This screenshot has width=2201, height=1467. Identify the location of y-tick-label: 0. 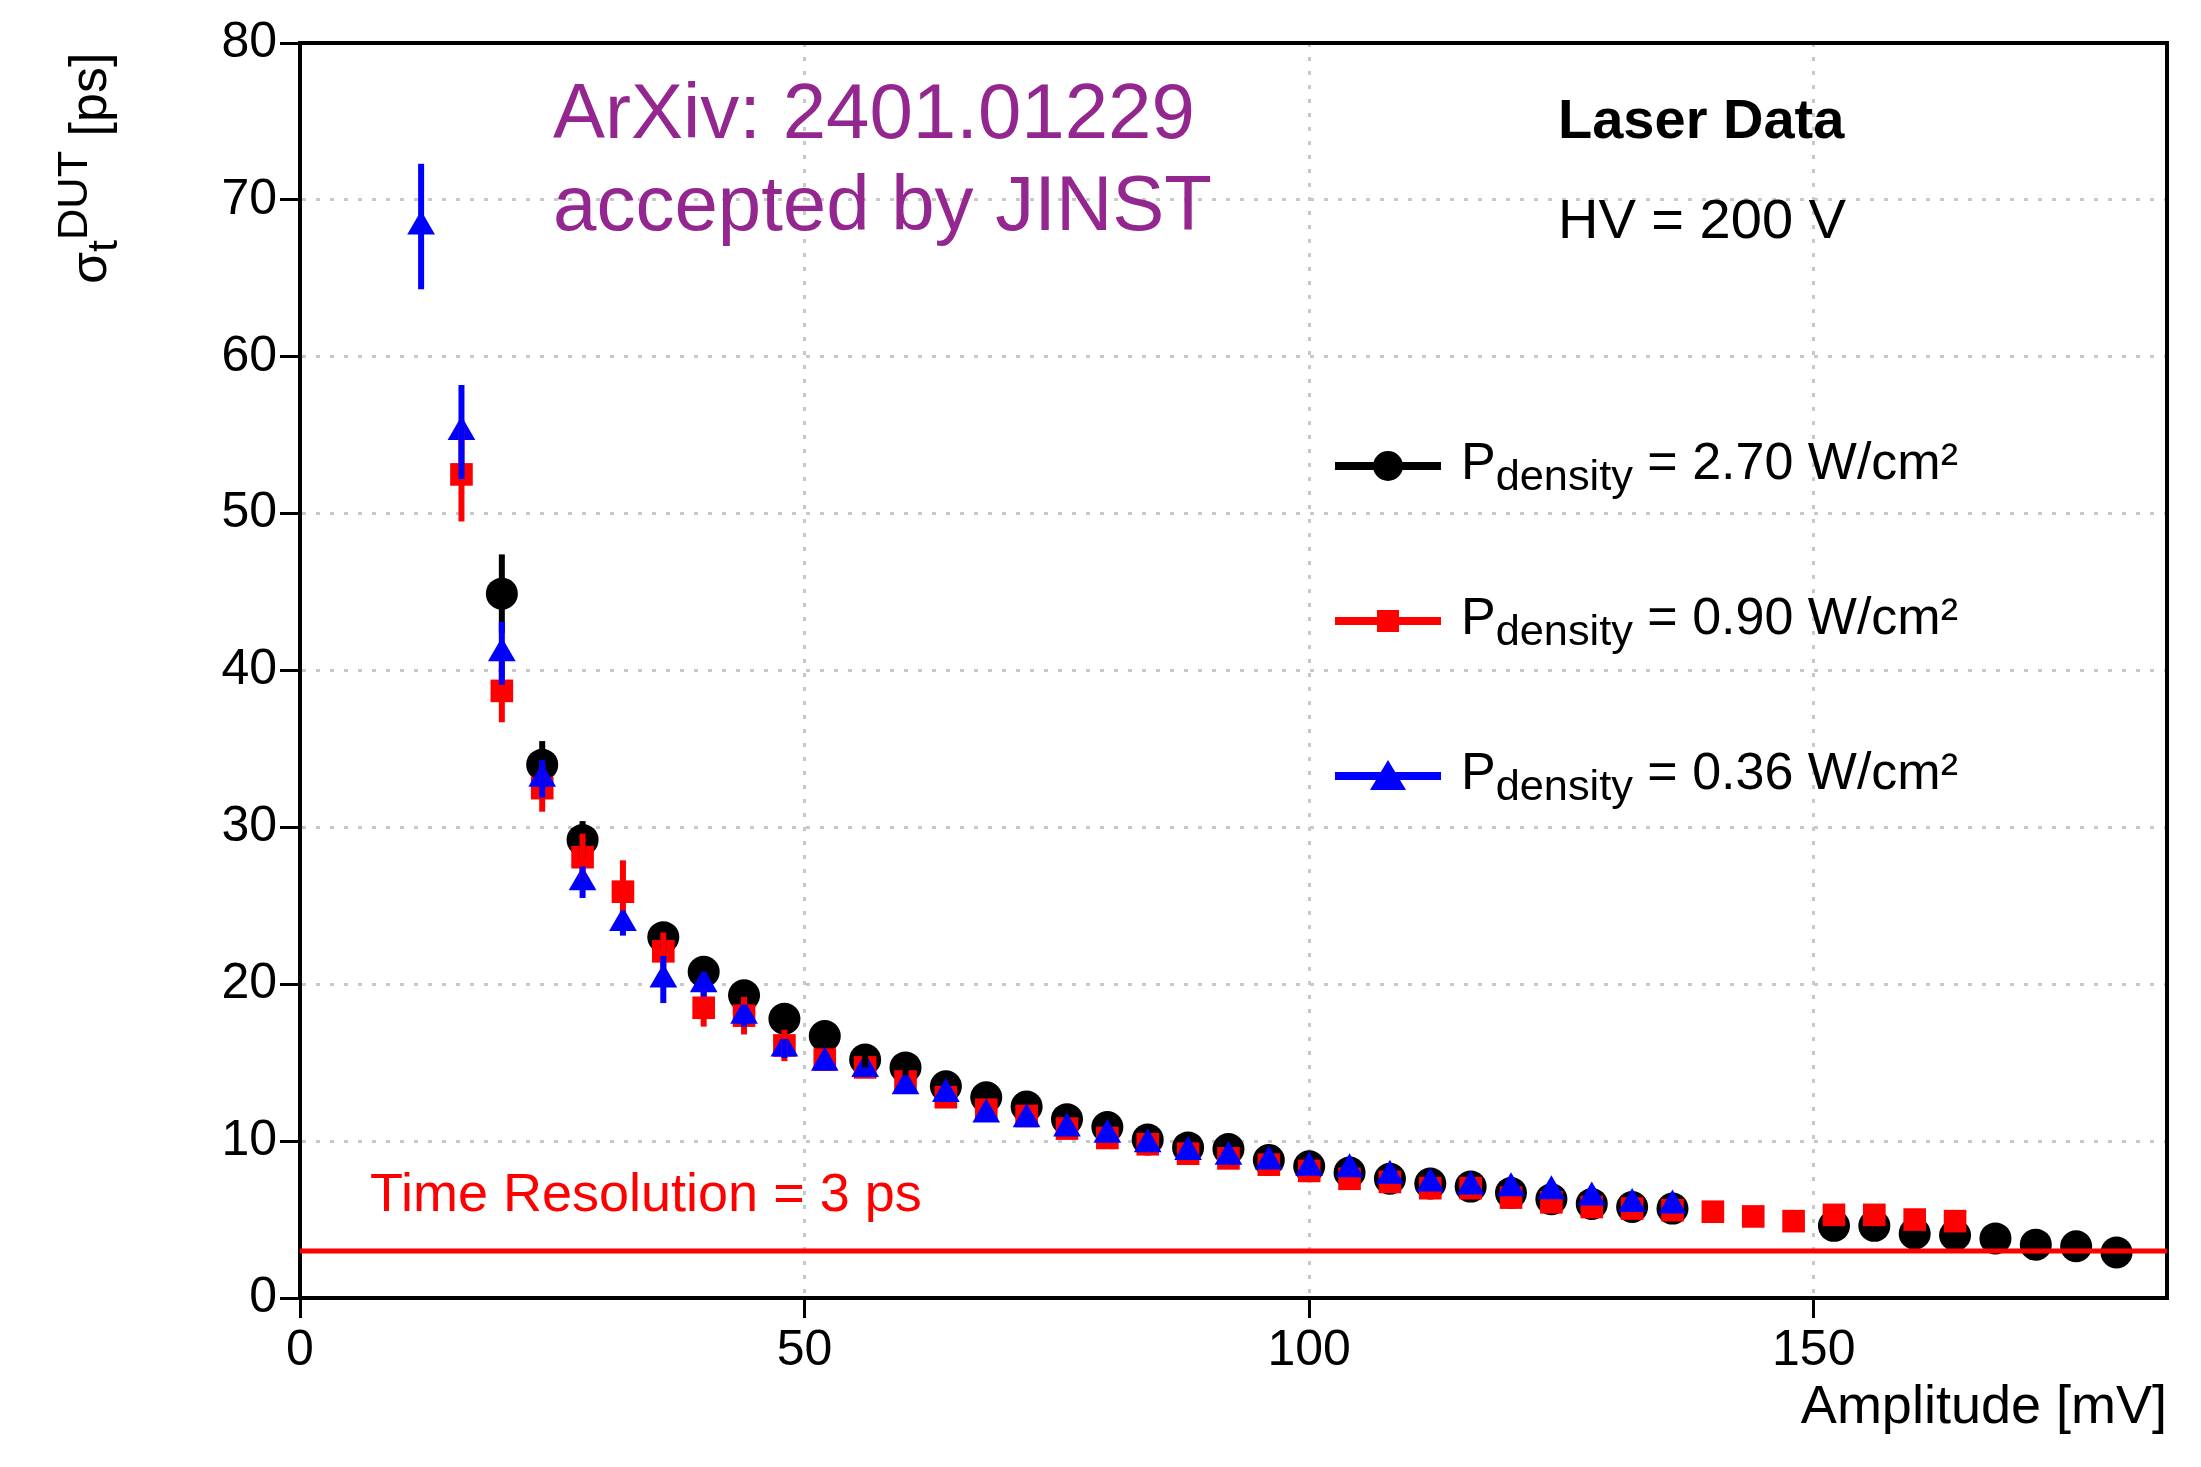
(263, 1294).